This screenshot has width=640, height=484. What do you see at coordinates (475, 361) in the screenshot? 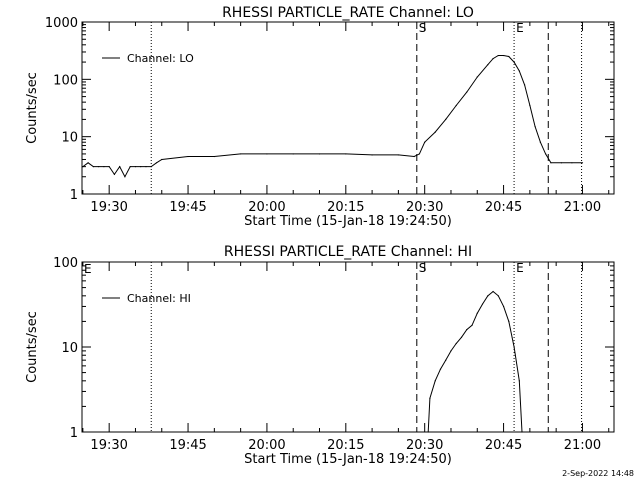
I see `plot2-series-line` at bounding box center [475, 361].